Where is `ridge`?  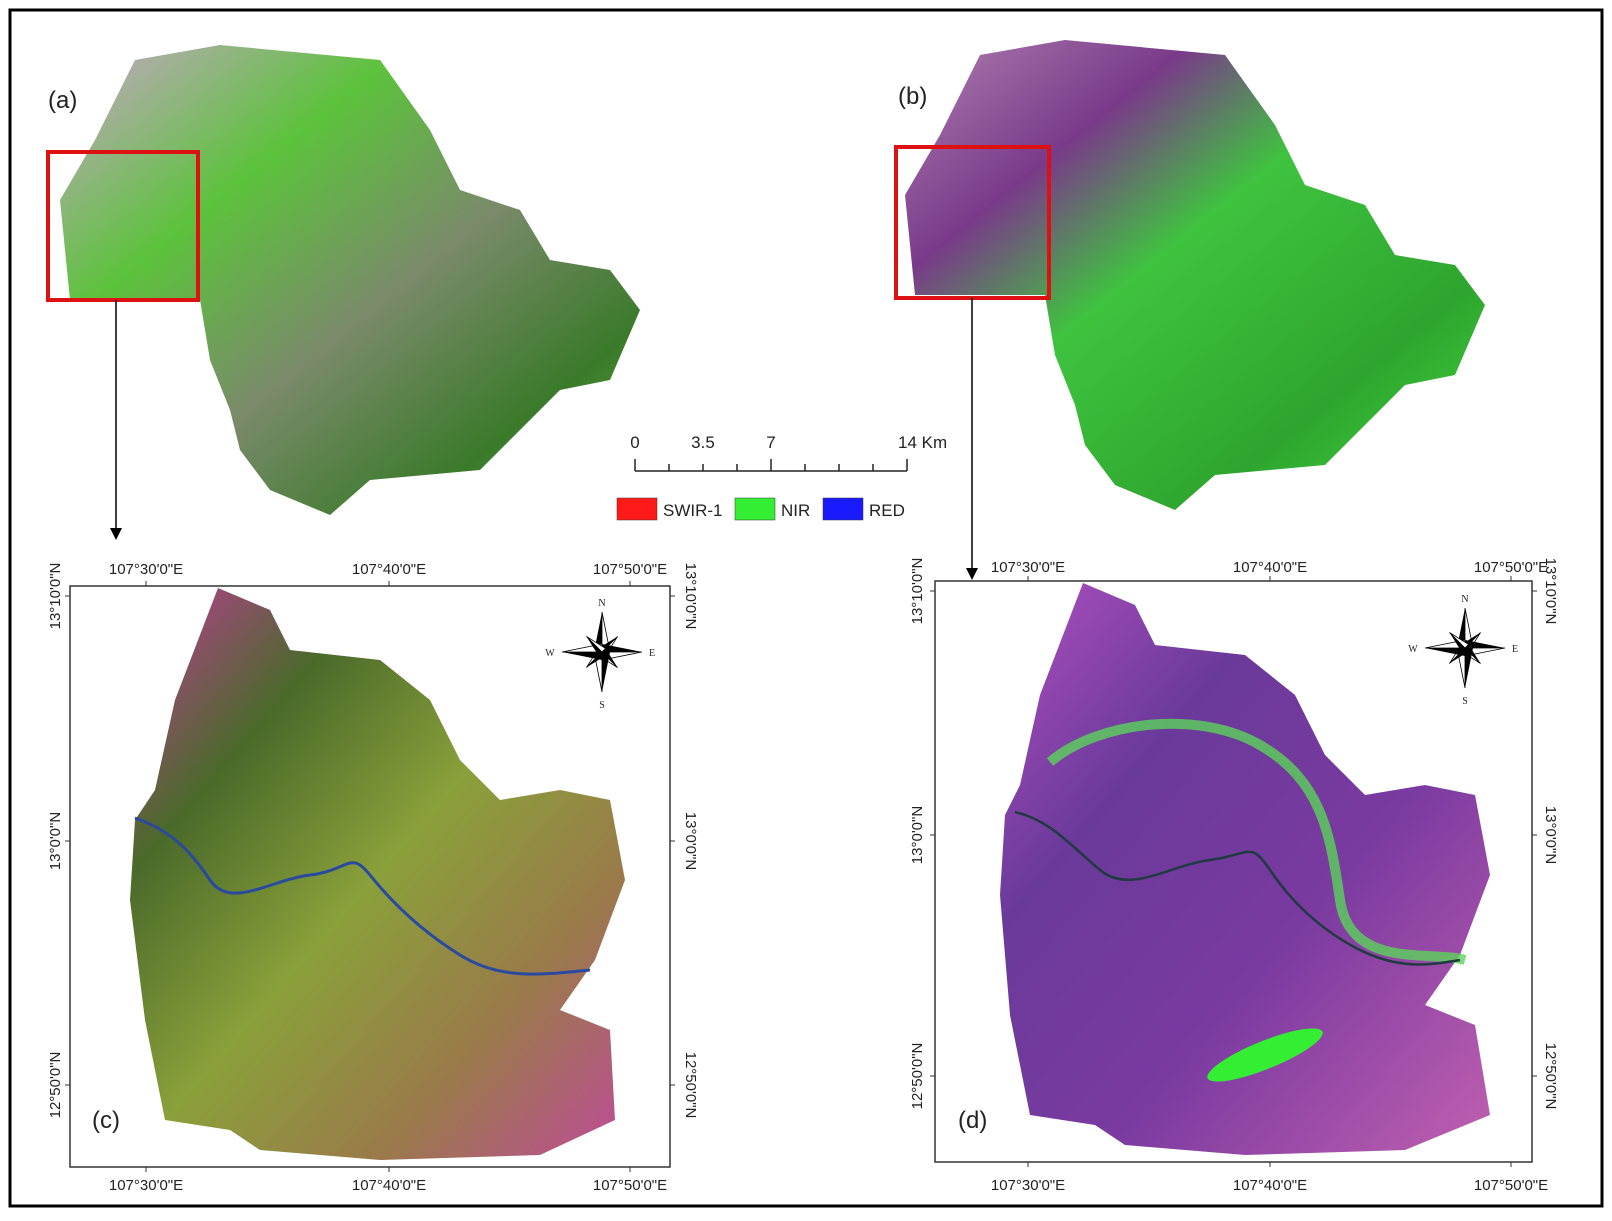 ridge is located at coordinates (1256, 841).